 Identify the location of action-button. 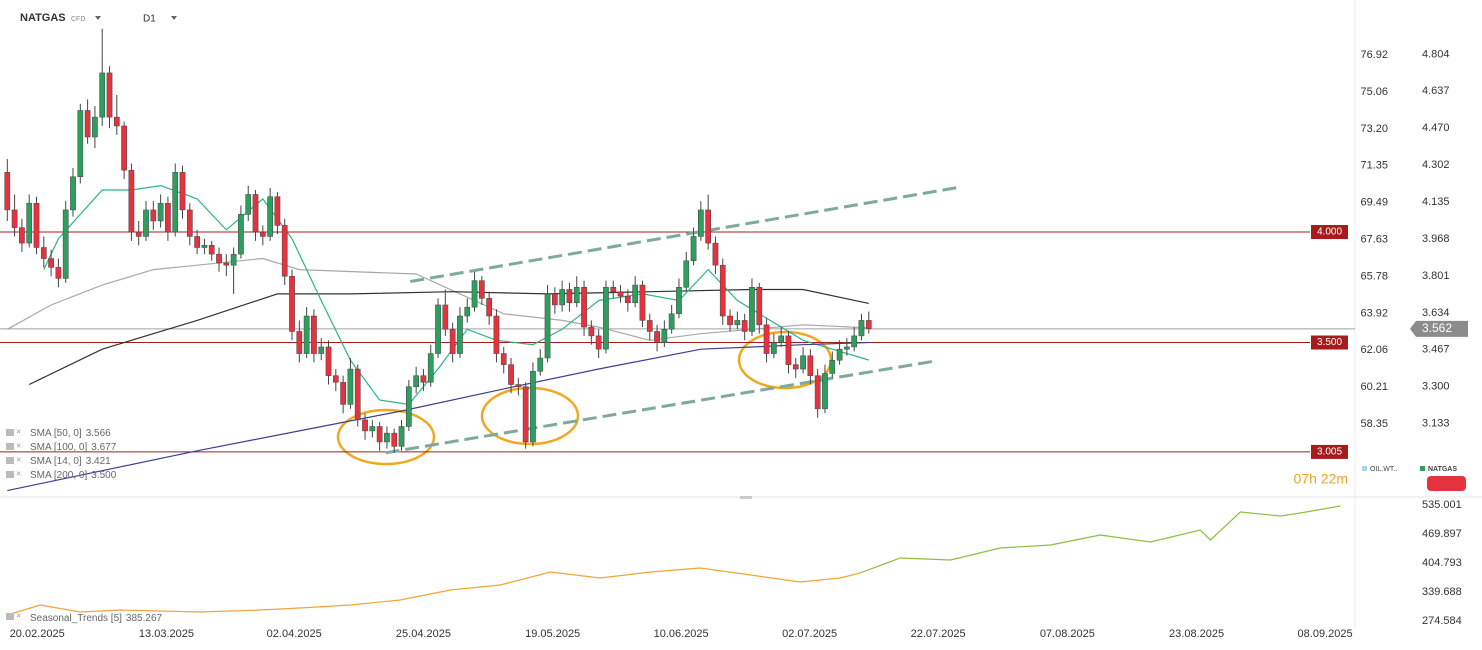
(1446, 483).